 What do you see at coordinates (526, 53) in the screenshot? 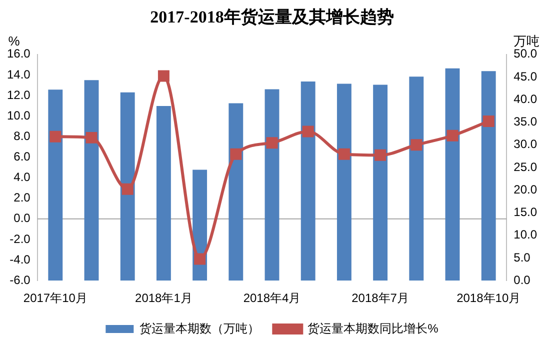
I see `y2-tick-label: 50.0` at bounding box center [526, 53].